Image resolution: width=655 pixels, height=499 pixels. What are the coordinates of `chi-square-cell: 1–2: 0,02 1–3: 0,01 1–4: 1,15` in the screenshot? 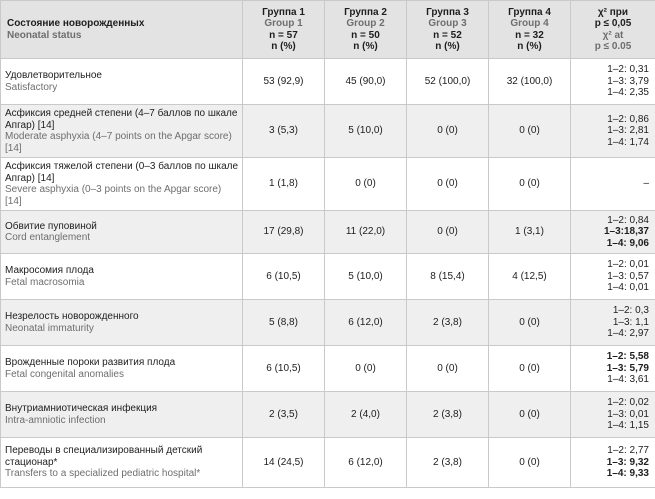 It's located at (612, 414).